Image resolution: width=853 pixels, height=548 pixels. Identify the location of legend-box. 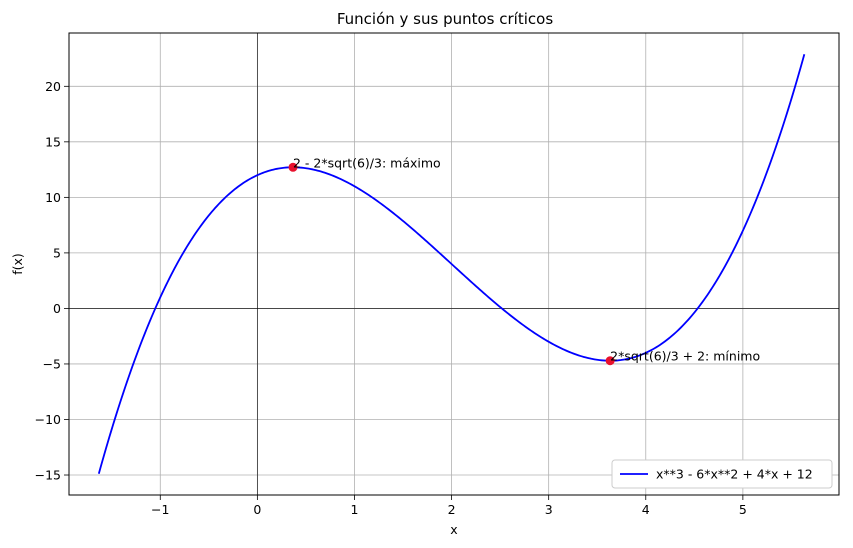
(722, 474).